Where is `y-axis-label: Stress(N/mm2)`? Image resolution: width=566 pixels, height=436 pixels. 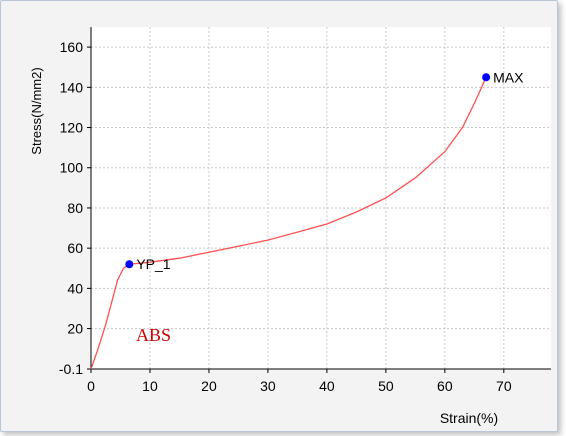 y-axis-label: Stress(N/mm2) is located at coordinates (36, 110).